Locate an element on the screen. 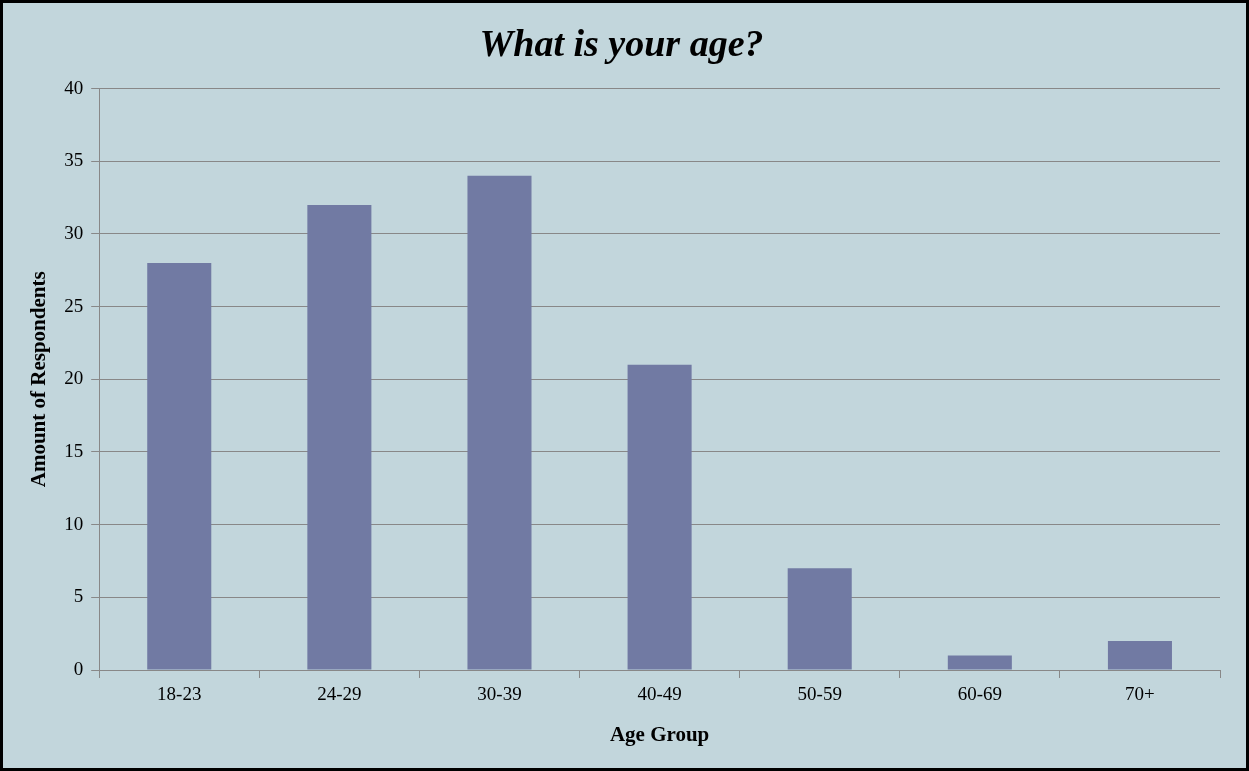 The width and height of the screenshot is (1249, 771). y-tick-label: 25 is located at coordinates (74, 305).